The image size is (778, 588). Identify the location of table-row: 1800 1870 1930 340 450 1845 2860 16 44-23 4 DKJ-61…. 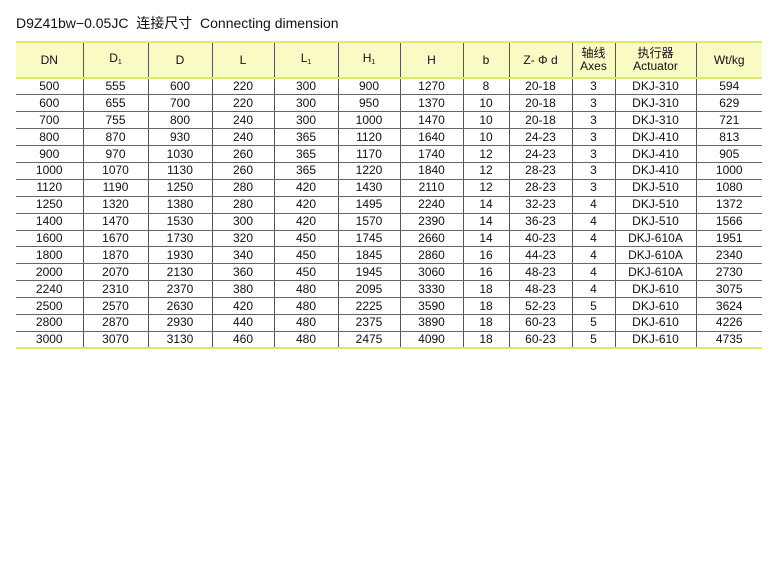
(389, 255).